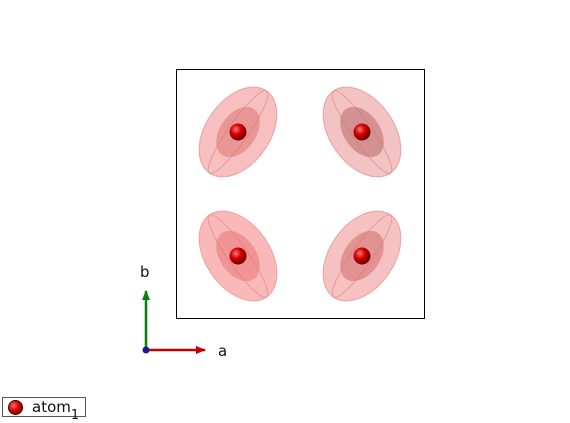 This screenshot has height=423, width=570. Describe the element at coordinates (145, 272) in the screenshot. I see `b-axis-label: b` at that location.